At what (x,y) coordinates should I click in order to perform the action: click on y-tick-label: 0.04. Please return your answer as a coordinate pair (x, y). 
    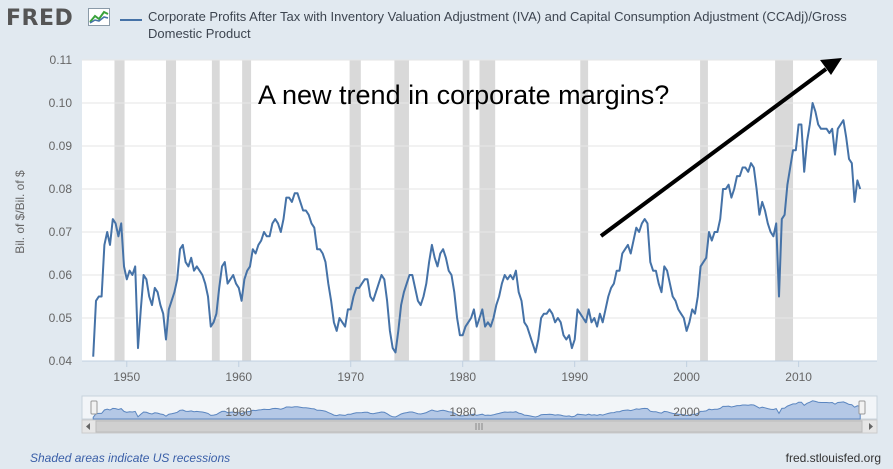
    Looking at the image, I should click on (61, 361).